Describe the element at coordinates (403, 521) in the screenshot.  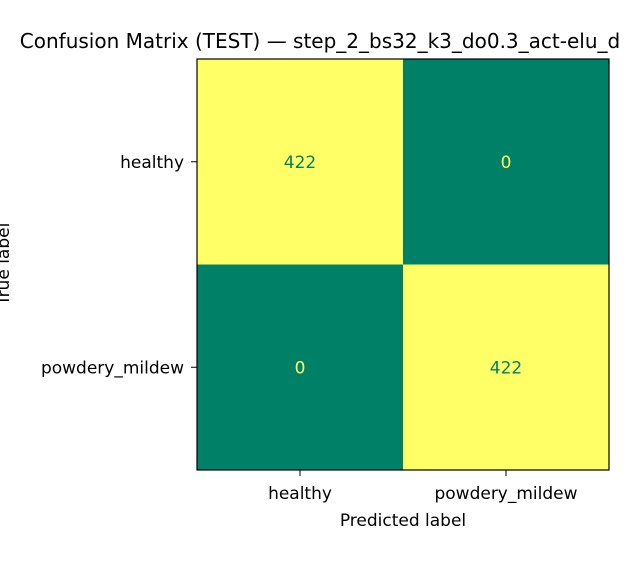
I see `x-axis-label: Predicted label` at that location.